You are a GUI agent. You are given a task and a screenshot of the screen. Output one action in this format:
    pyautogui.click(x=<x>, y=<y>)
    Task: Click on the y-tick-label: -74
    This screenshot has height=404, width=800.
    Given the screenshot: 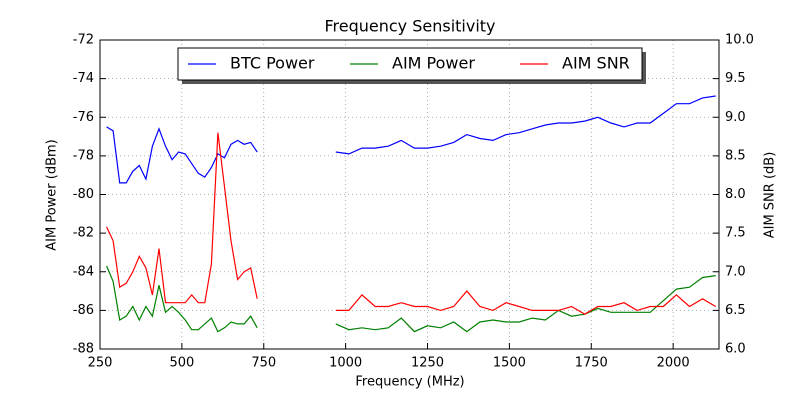 What is the action you would take?
    pyautogui.click(x=83, y=78)
    